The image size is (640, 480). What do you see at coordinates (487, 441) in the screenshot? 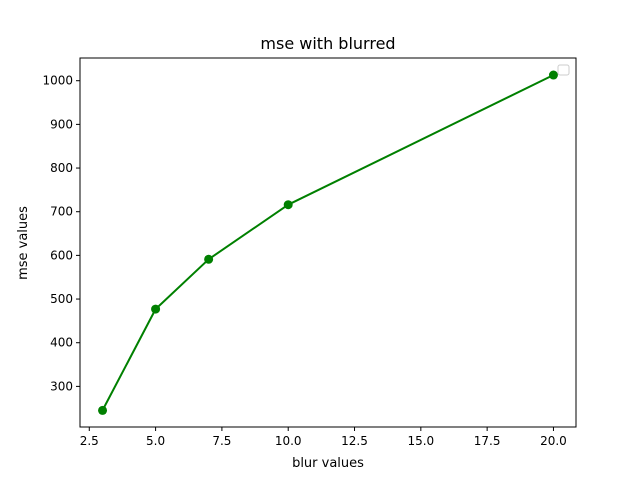
I see `x-tick-label: 17.5` at bounding box center [487, 441].